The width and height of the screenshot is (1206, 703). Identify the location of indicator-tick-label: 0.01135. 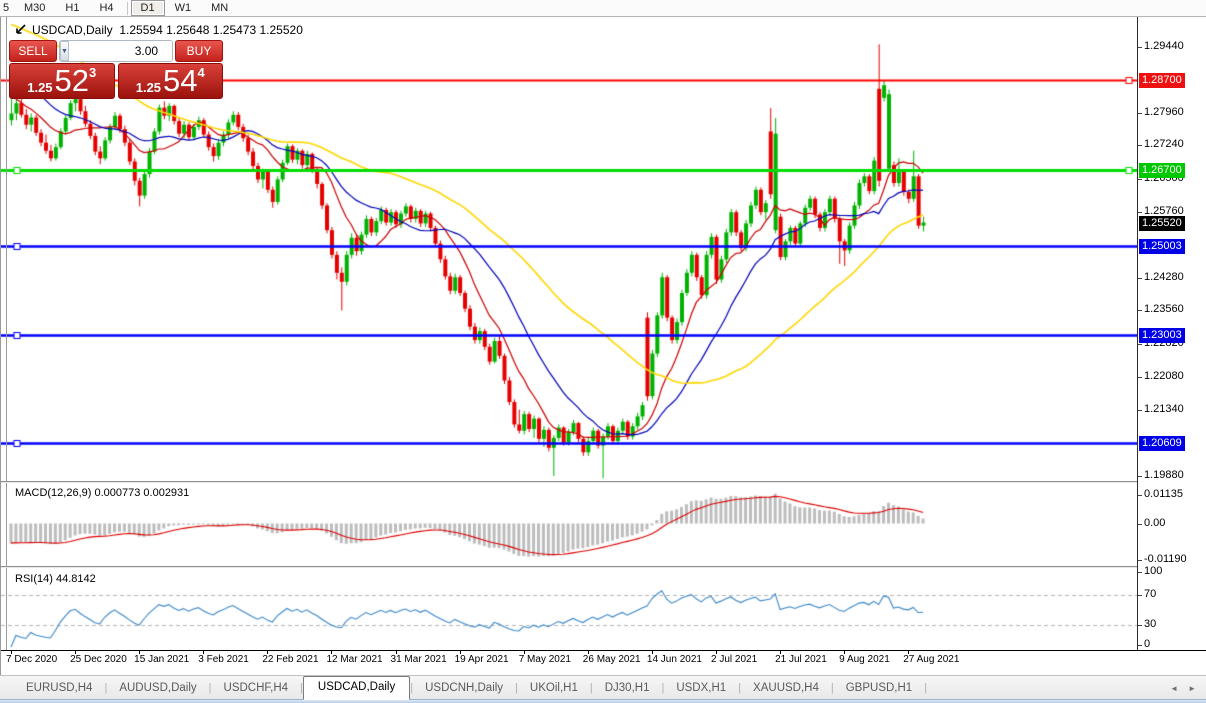
(1160, 494).